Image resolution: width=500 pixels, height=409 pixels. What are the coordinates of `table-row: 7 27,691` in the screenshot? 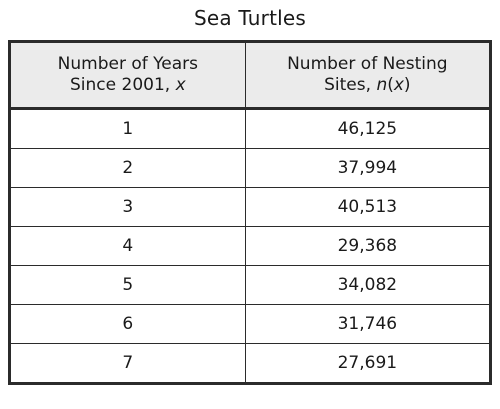 It's located at (250, 363).